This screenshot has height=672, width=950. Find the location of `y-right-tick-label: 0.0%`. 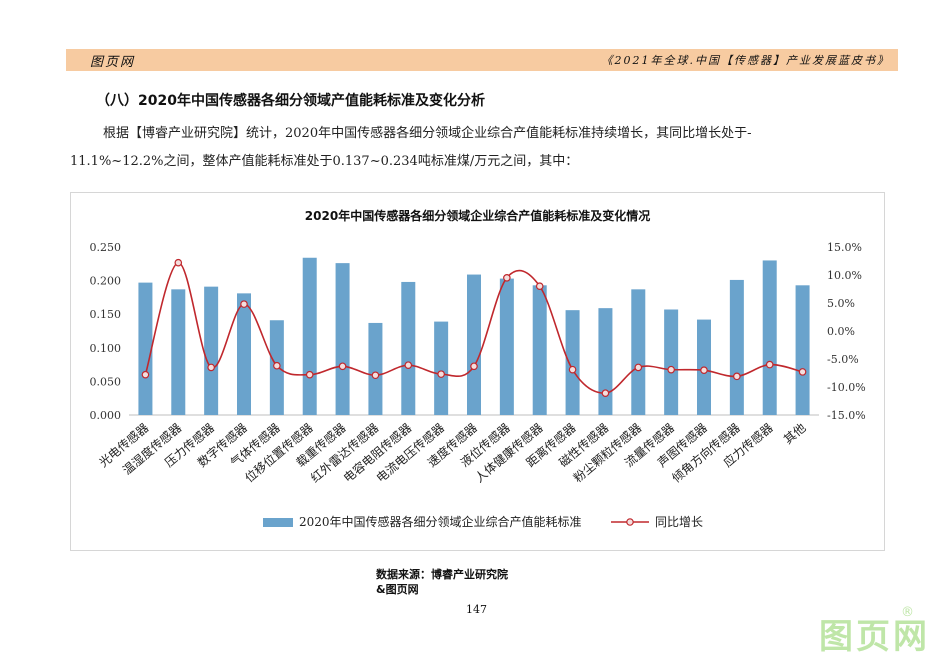

y-right-tick-label: 0.0% is located at coordinates (841, 331).